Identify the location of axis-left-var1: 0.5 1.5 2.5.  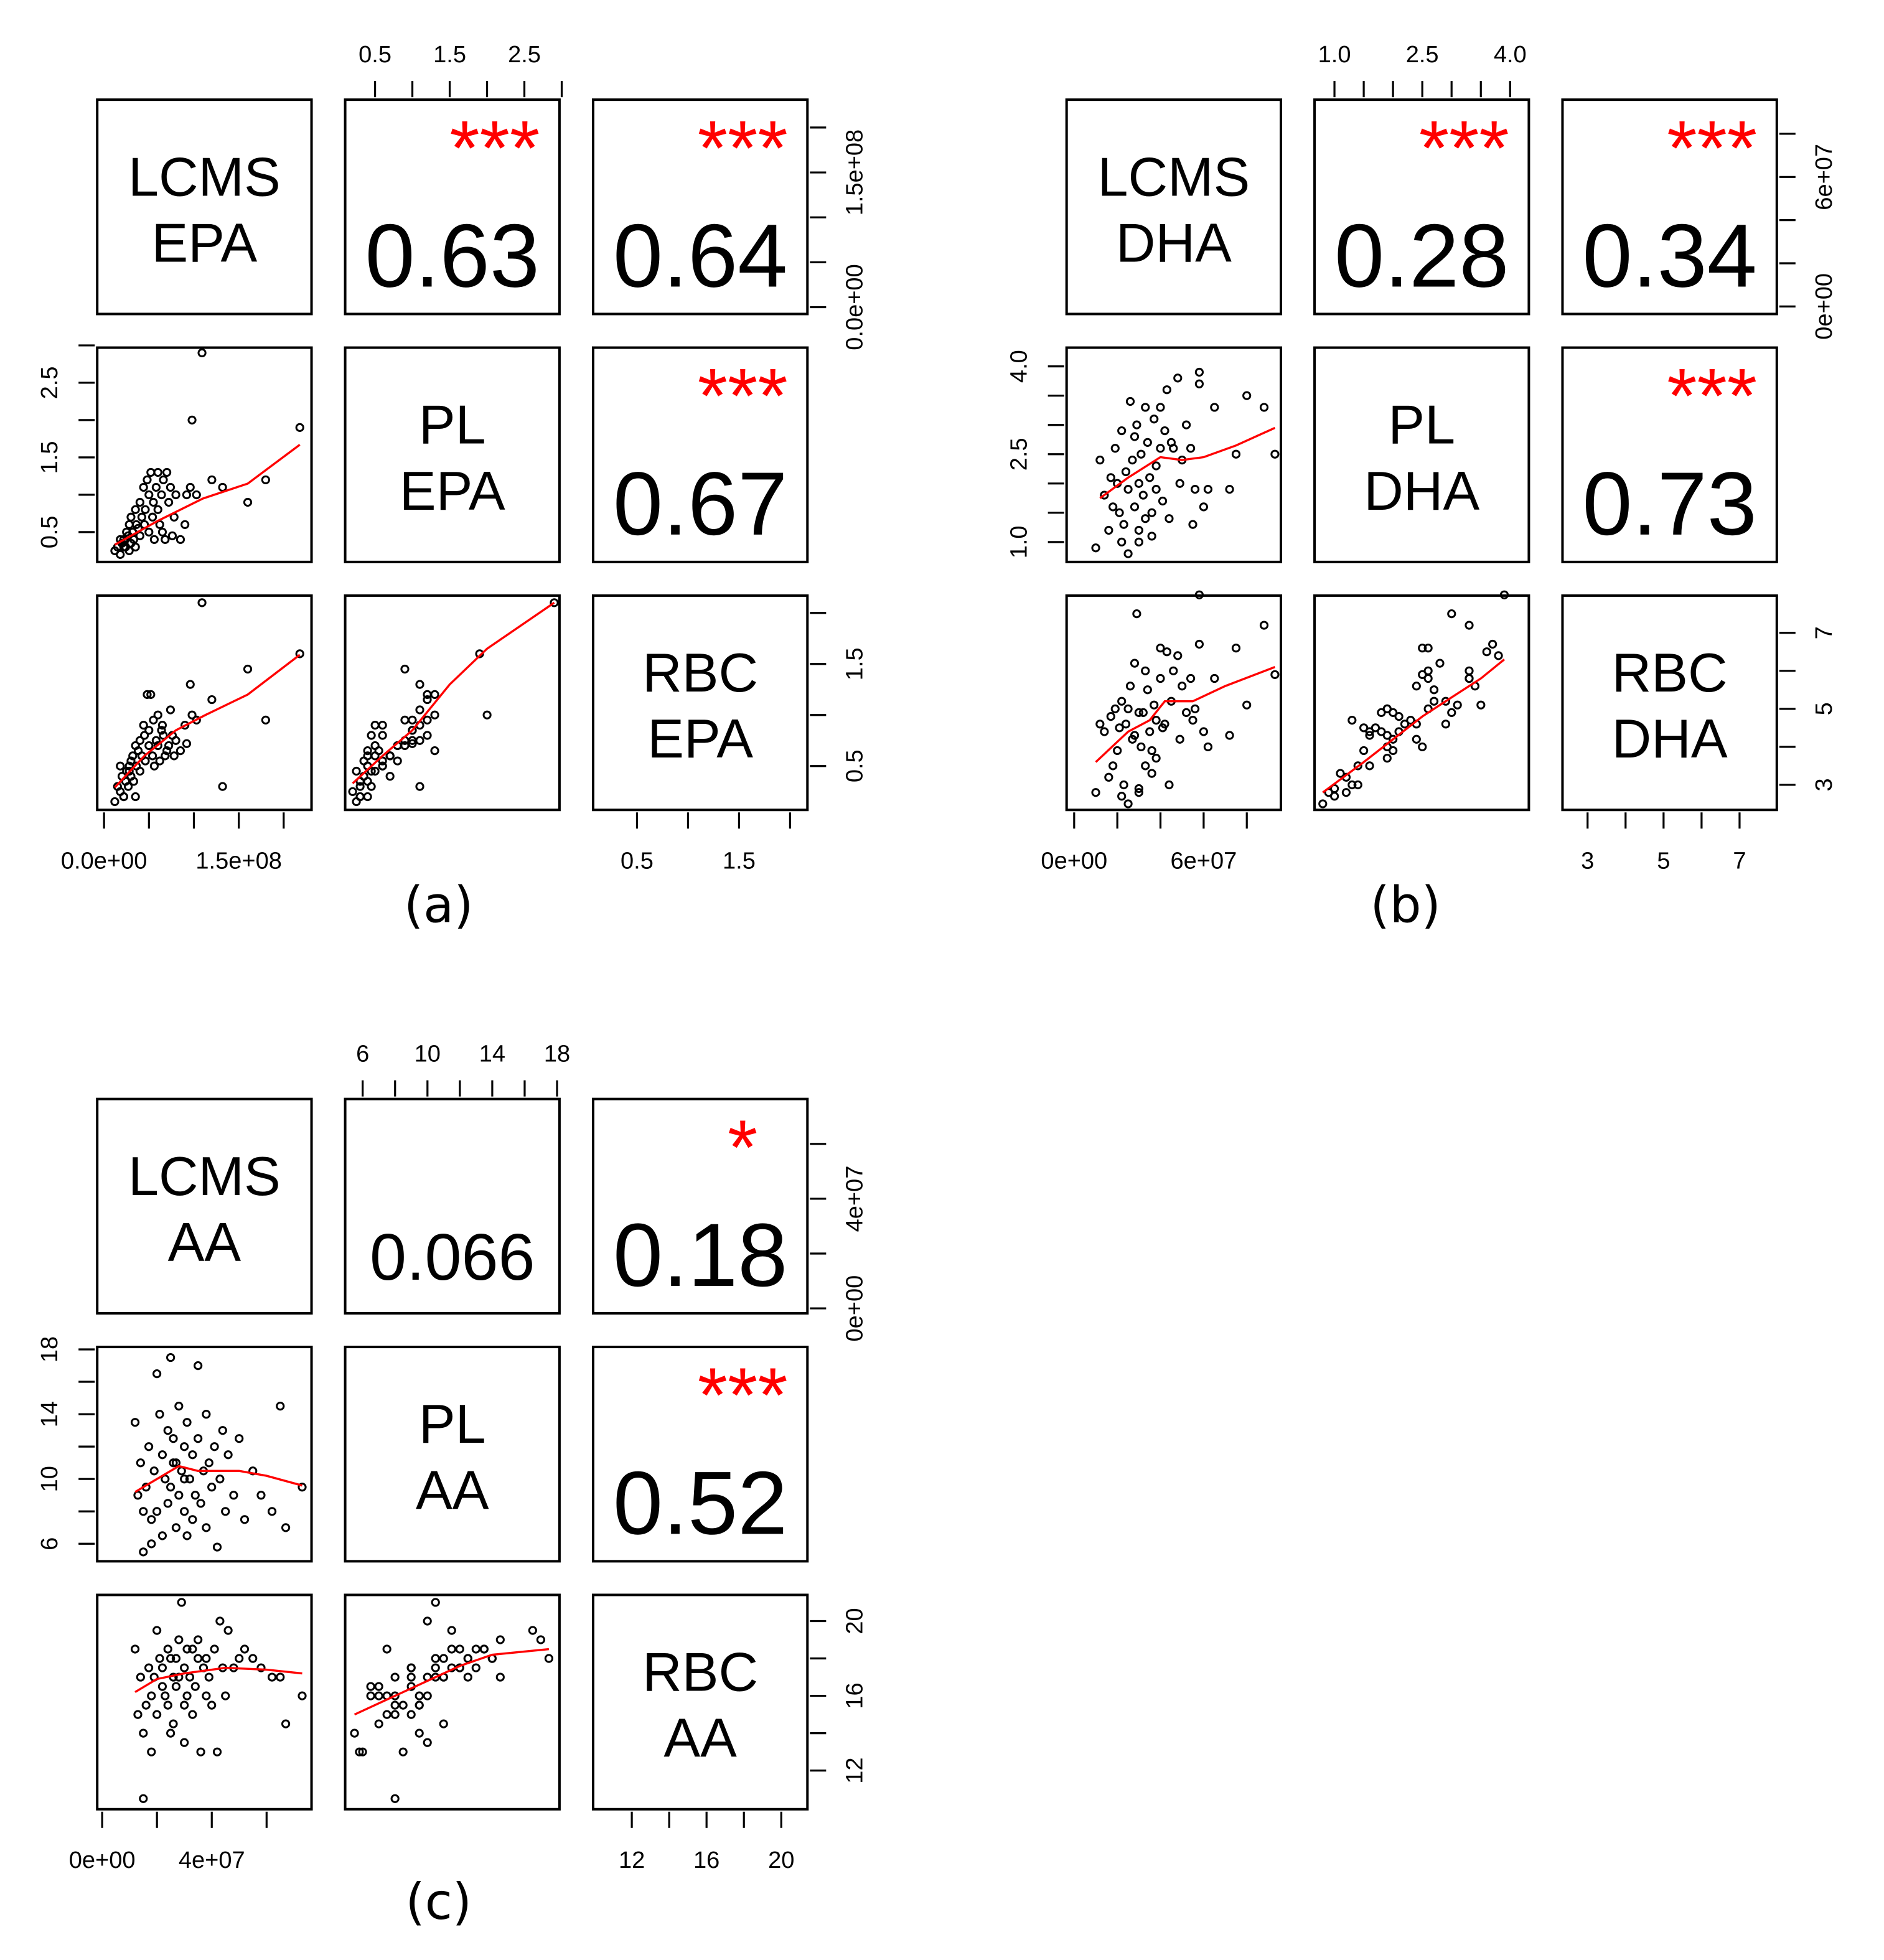
(66, 446).